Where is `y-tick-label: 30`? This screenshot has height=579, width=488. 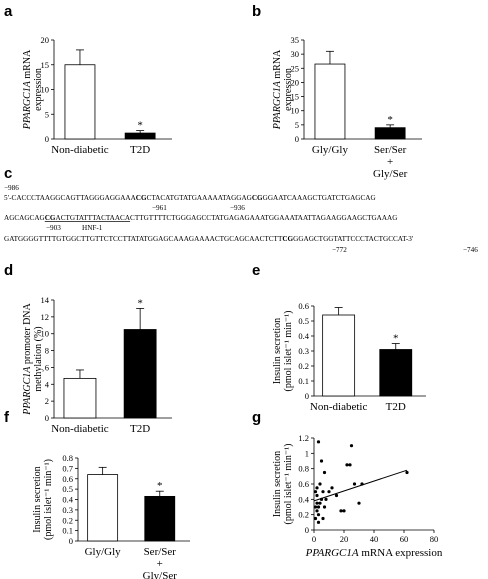 y-tick-label: 30 is located at coordinates (295, 54).